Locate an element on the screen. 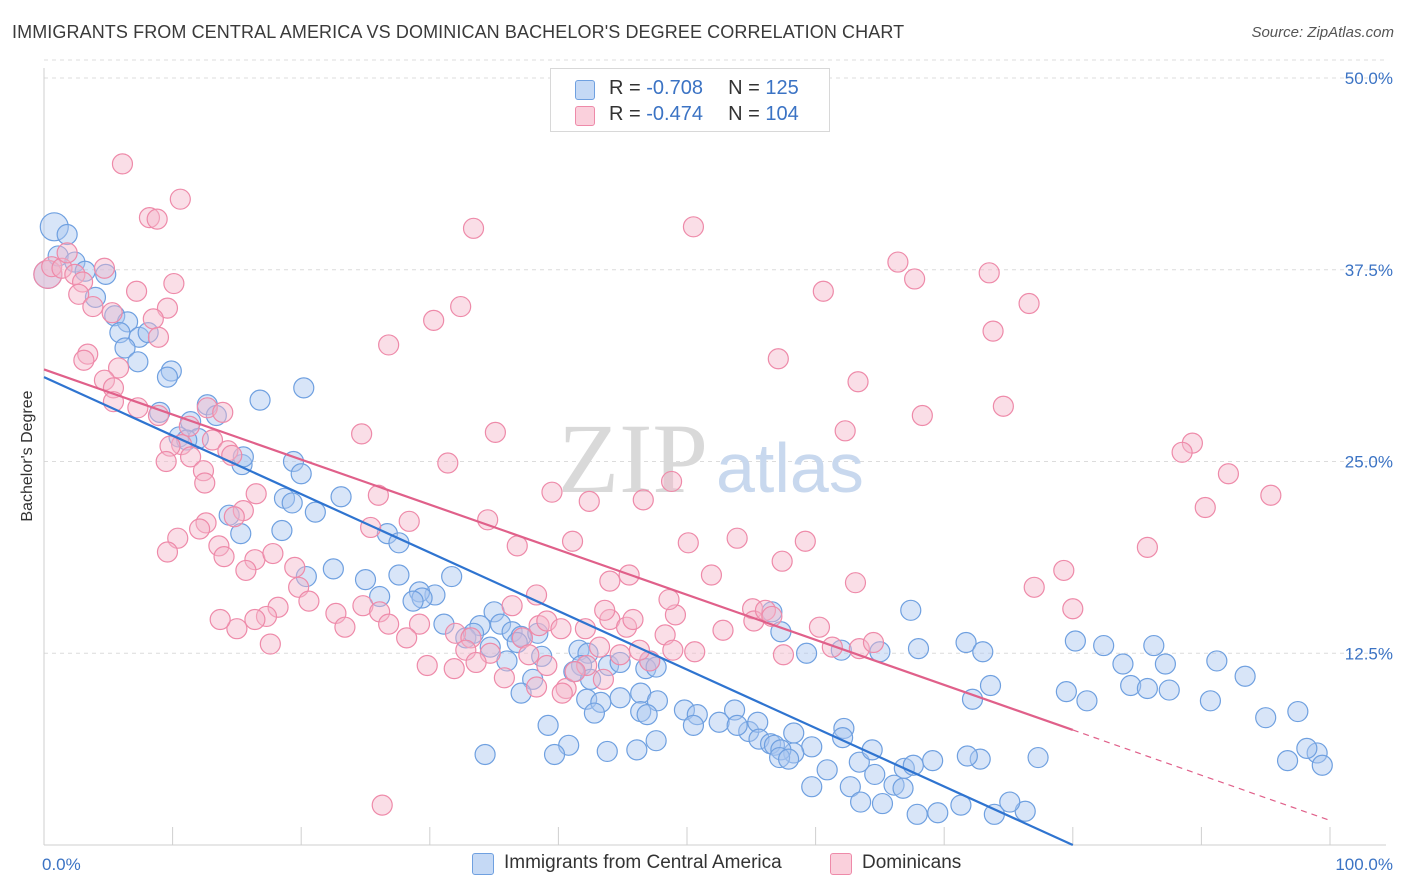 Image resolution: width=1406 pixels, height=892 pixels. legend-swatch-pink is located at coordinates (585, 116).